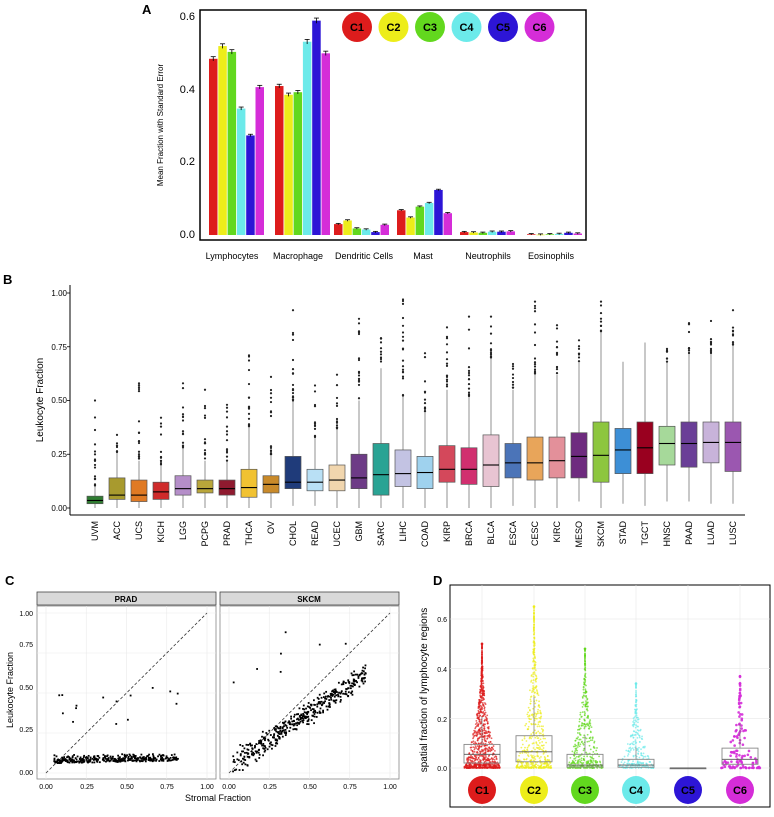 The height and width of the screenshot is (817, 774). I want to click on cluster-circle-c4, so click(636, 790).